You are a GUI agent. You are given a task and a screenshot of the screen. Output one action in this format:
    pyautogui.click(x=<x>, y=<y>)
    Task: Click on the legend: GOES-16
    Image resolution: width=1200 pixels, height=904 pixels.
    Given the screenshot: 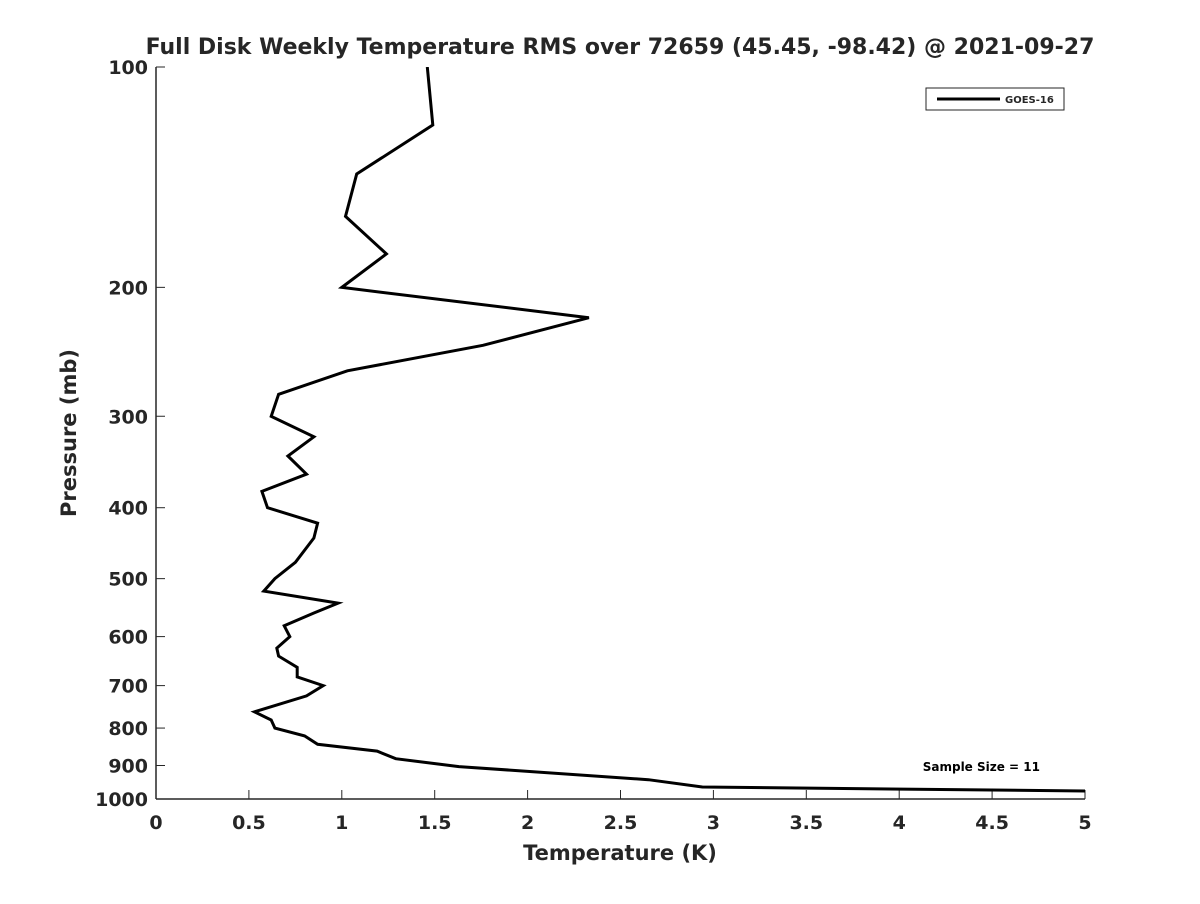 What is the action you would take?
    pyautogui.click(x=995, y=99)
    